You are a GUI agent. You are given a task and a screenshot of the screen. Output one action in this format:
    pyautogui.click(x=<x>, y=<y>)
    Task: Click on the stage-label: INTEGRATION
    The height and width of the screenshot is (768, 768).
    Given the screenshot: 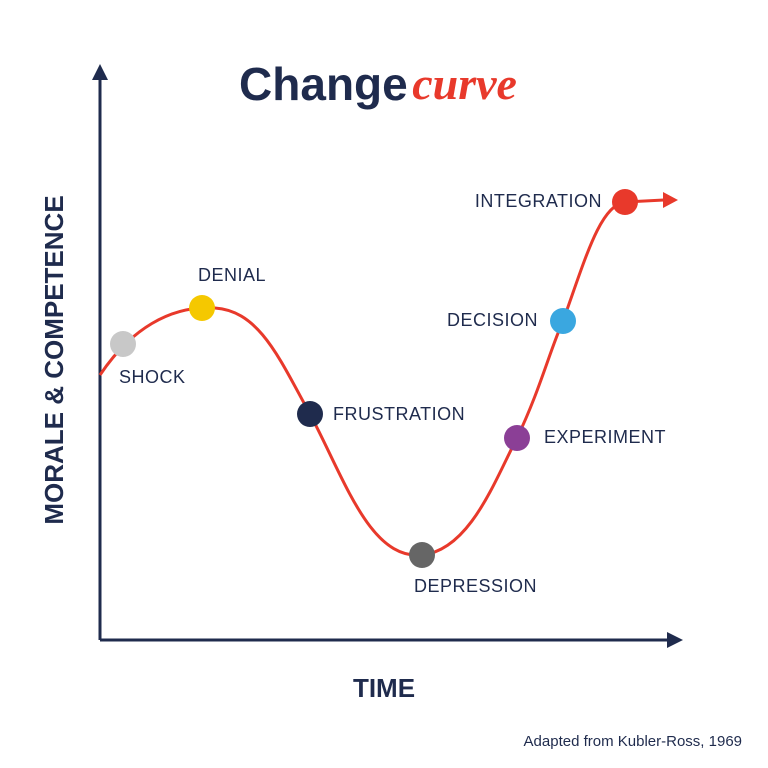 What is the action you would take?
    pyautogui.click(x=538, y=201)
    